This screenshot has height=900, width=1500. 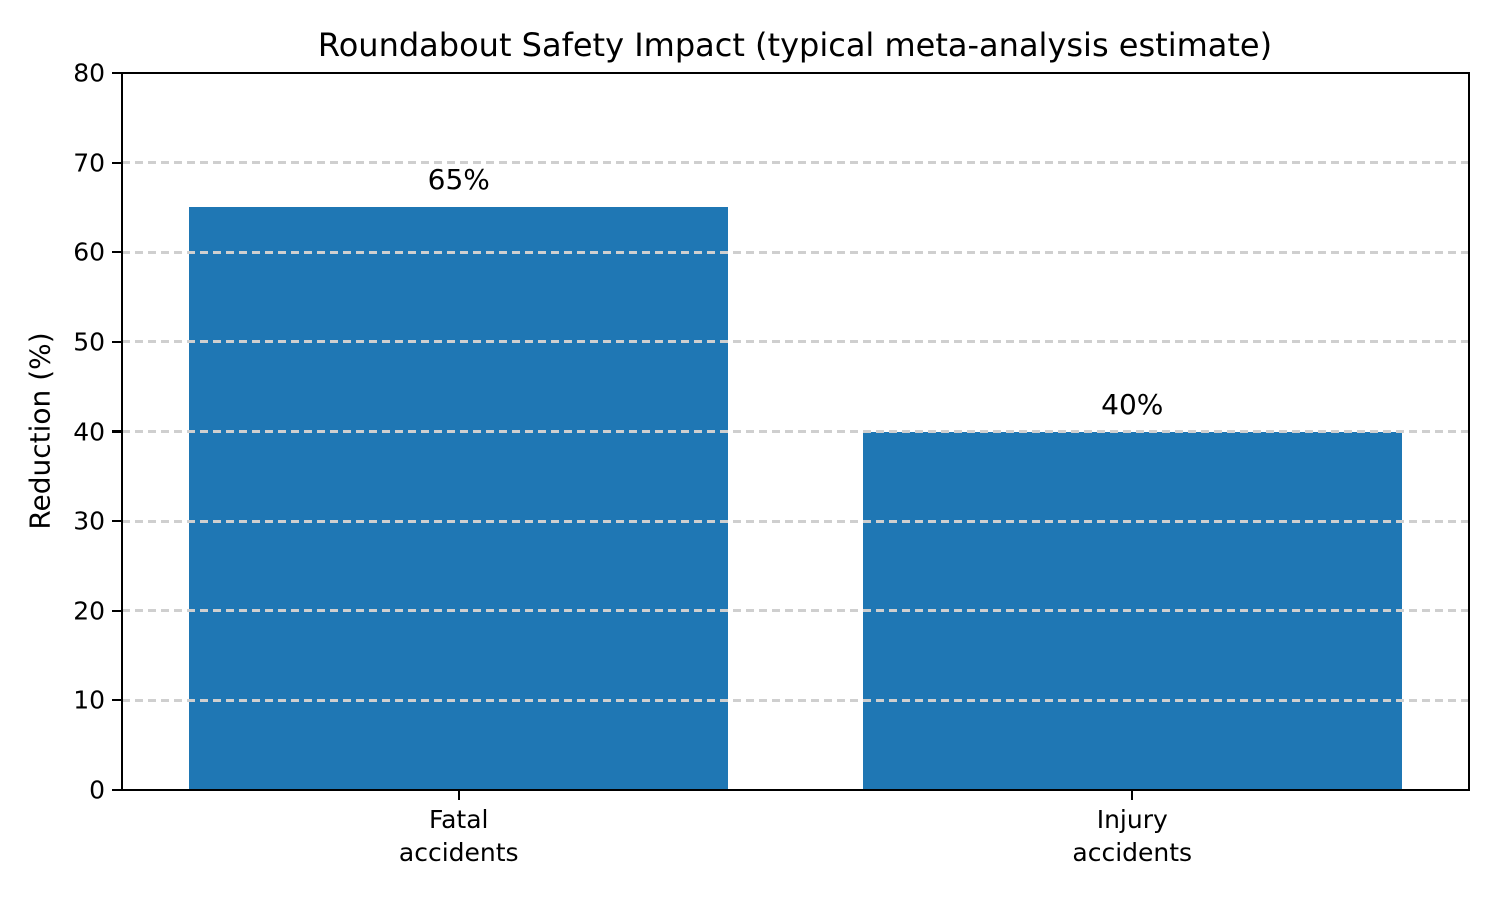 I want to click on y-tick-label-30: 30, so click(x=89, y=521).